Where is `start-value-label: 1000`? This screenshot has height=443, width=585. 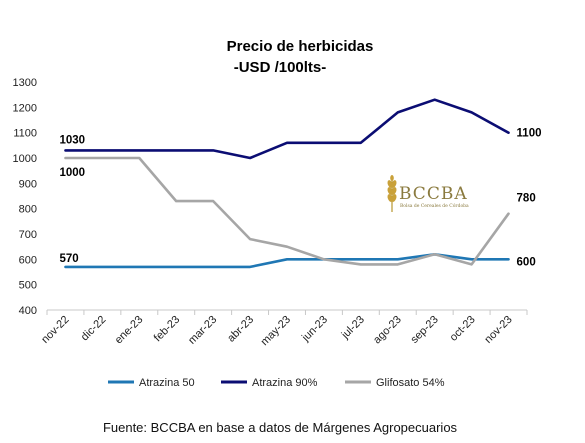
start-value-label: 1000 is located at coordinates (72, 173).